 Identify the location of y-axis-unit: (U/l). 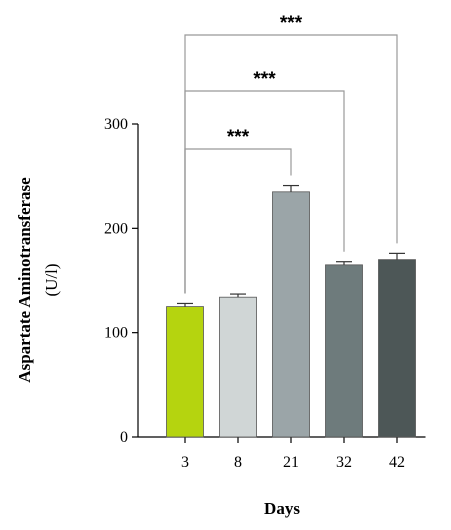
(51, 279).